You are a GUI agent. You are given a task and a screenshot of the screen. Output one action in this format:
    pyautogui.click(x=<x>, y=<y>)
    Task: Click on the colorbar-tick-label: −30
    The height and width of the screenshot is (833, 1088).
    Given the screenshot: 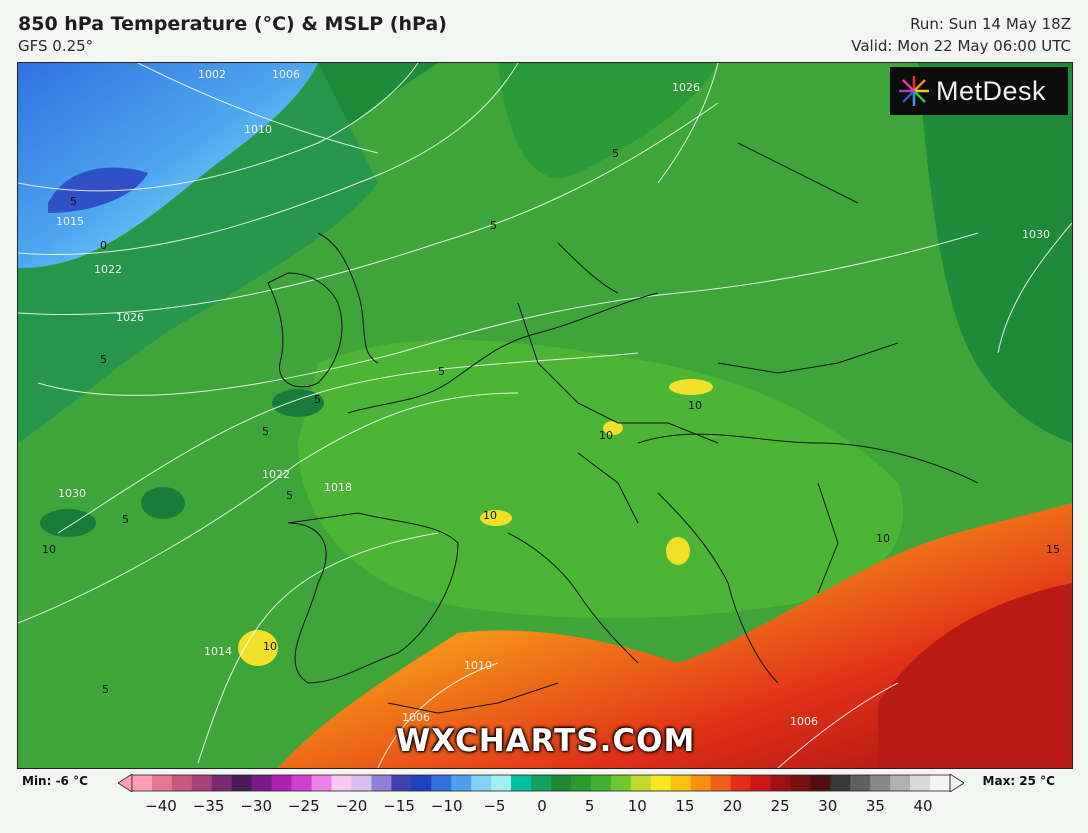 What is the action you would take?
    pyautogui.click(x=256, y=806)
    